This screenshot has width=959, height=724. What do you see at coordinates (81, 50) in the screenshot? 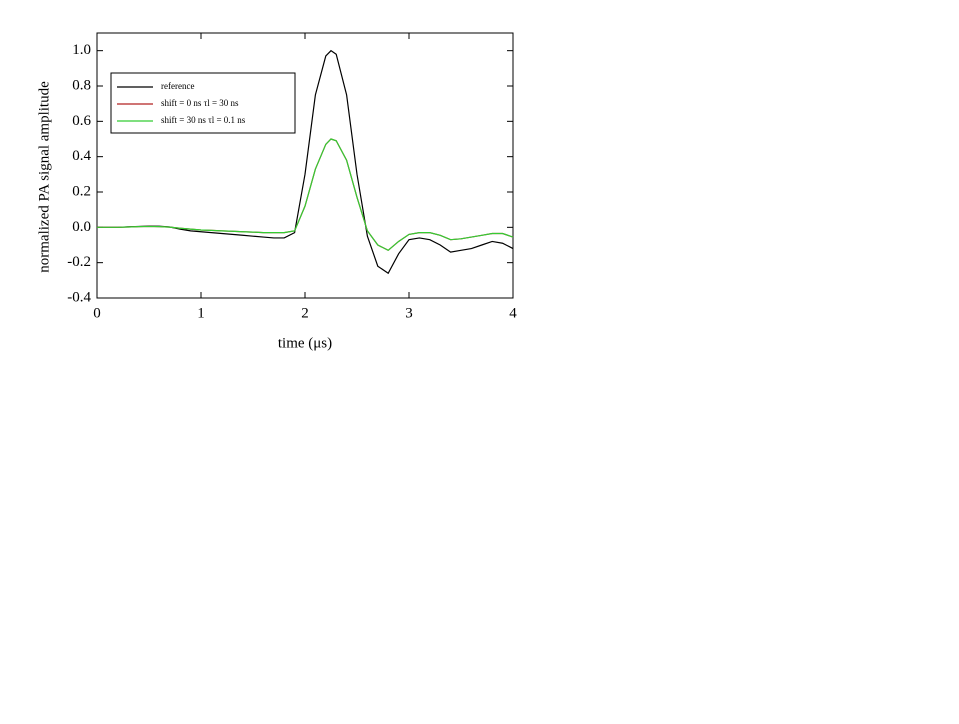
I see `y-tick-label: 1.0` at bounding box center [81, 50].